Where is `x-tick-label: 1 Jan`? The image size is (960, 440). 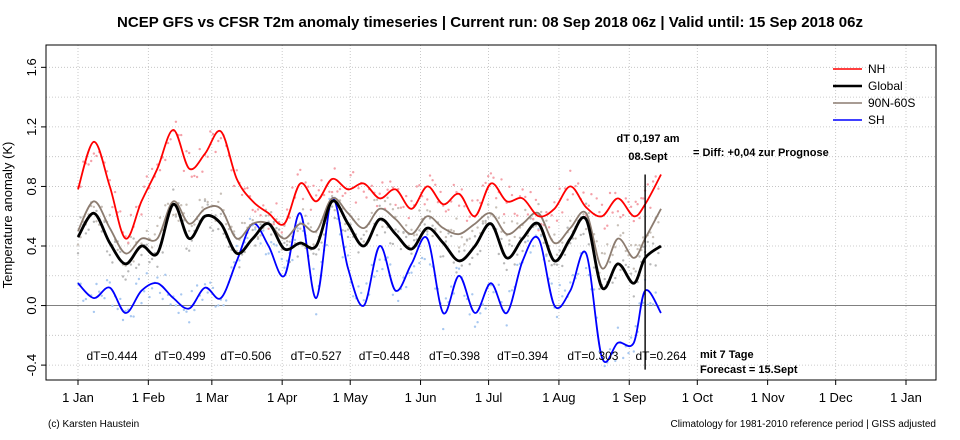
x-tick-label: 1 Jan is located at coordinates (906, 397).